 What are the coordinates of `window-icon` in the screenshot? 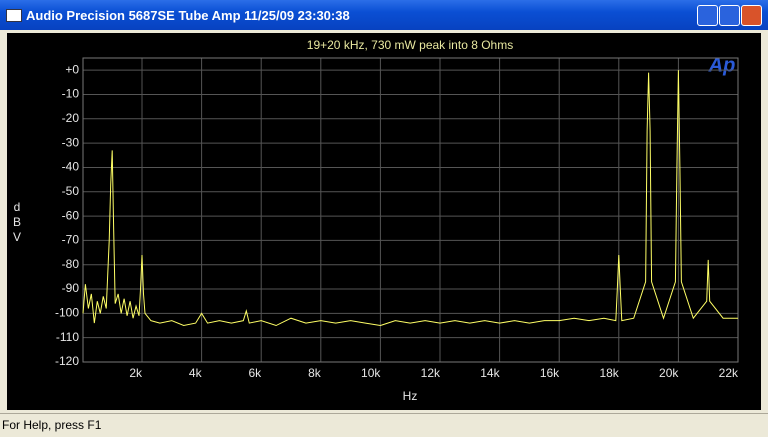 It's located at (14, 15).